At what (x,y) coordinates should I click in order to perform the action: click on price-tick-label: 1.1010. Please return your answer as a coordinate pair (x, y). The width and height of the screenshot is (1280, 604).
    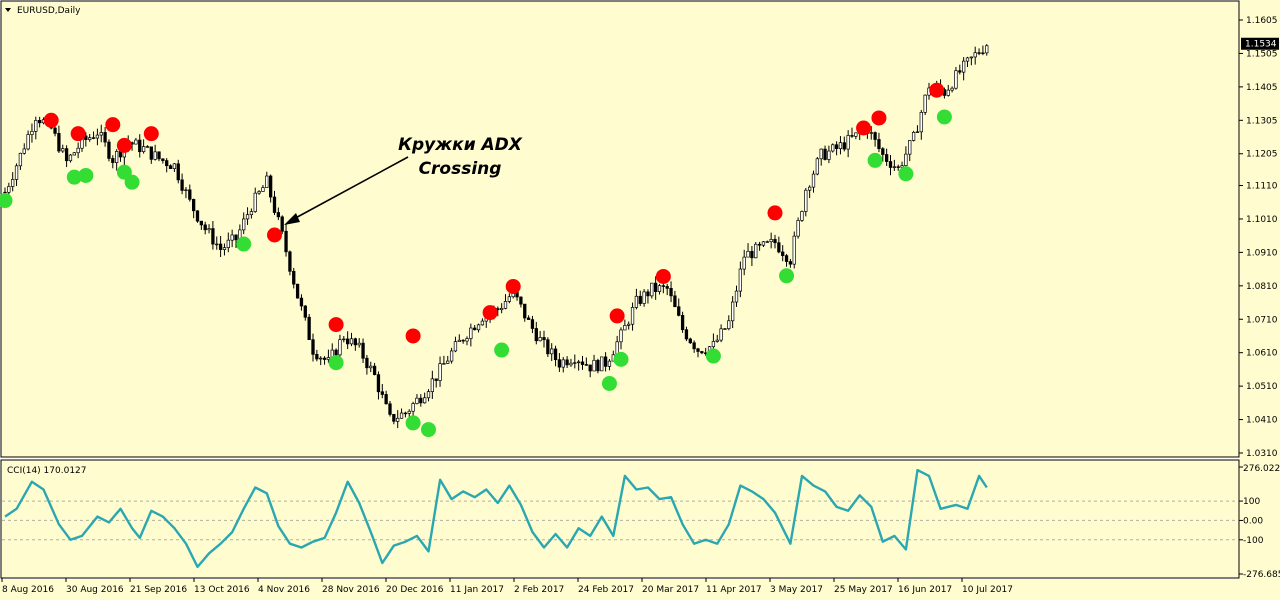
    Looking at the image, I should click on (1262, 220).